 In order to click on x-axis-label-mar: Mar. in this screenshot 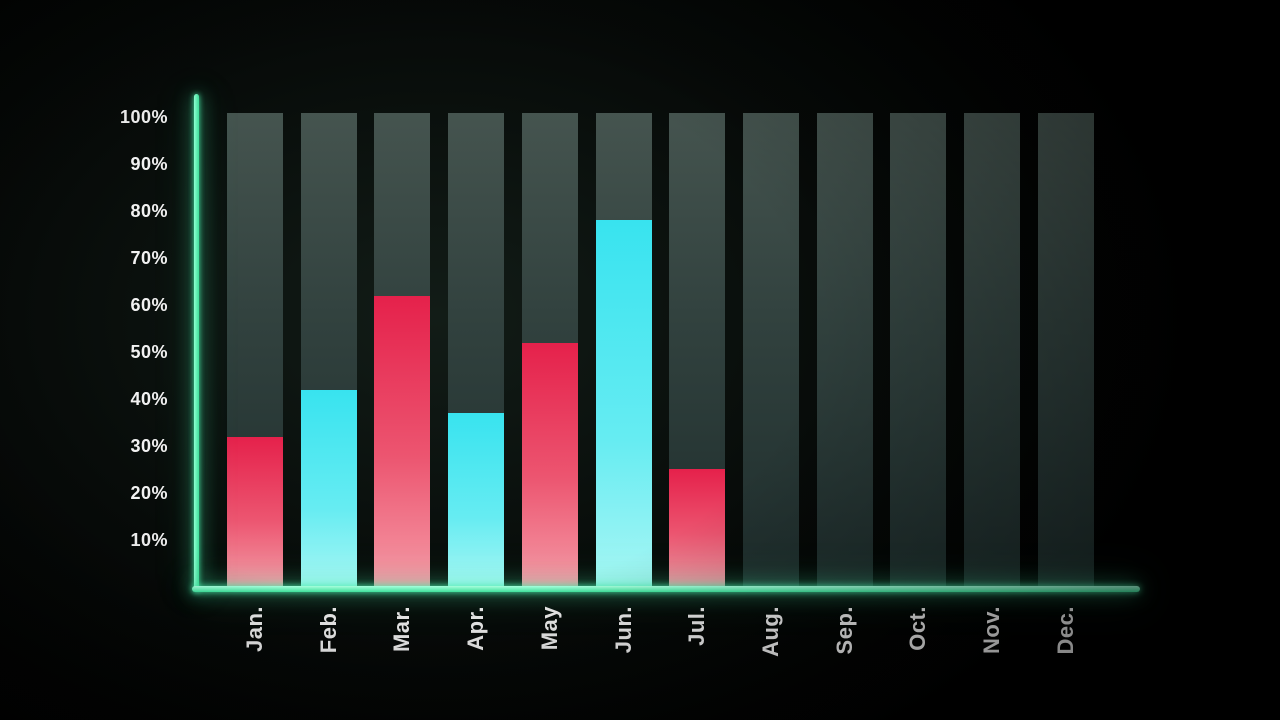, I will do `click(401, 629)`.